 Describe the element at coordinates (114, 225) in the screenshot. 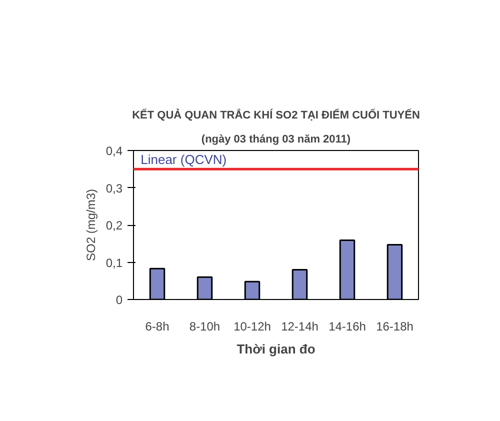

I see `y-tick-label: 0,2` at that location.